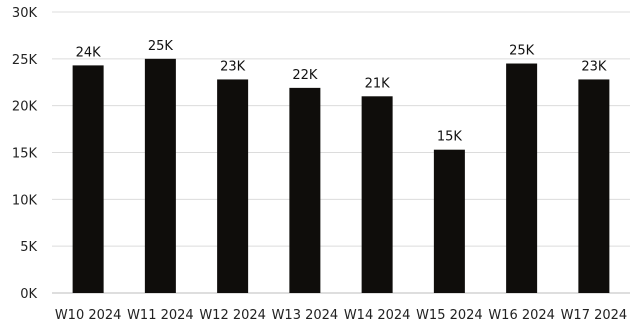  I want to click on data-label: 15K, so click(450, 137).